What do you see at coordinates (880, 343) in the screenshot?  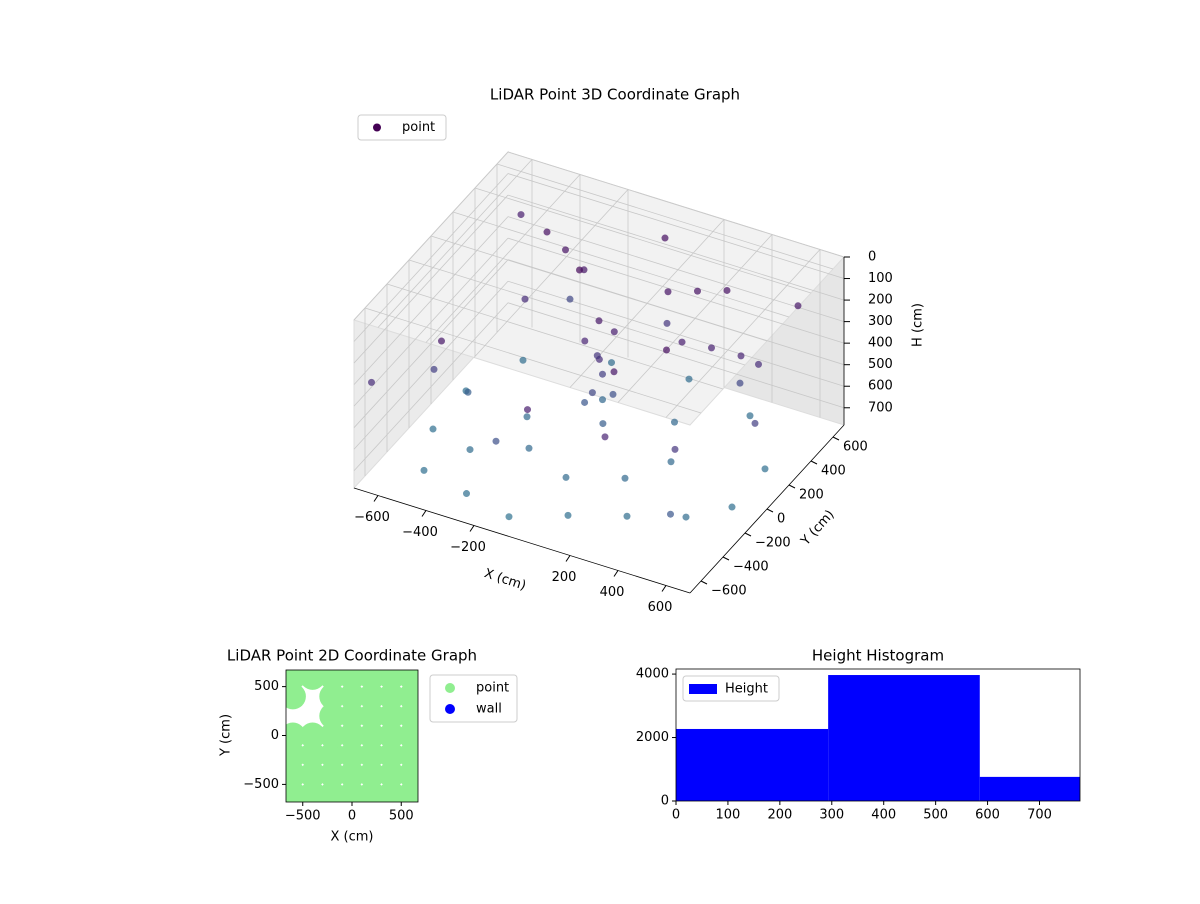 I see `z-tick-label: 400` at bounding box center [880, 343].